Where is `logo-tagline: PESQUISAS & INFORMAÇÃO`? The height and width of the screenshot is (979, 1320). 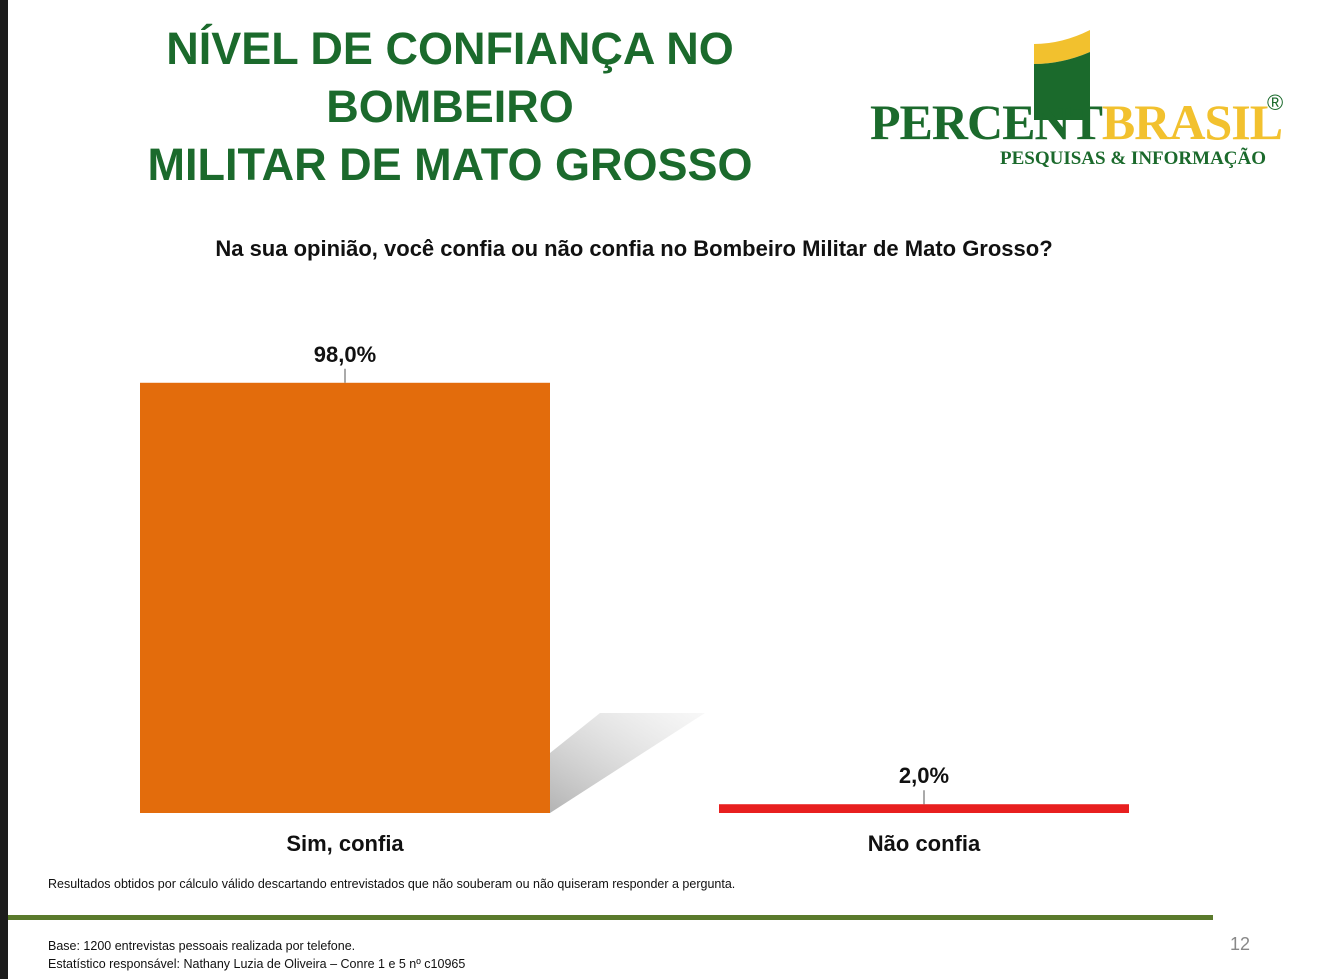 logo-tagline: PESQUISAS & INFORMAÇÃO is located at coordinates (1133, 158).